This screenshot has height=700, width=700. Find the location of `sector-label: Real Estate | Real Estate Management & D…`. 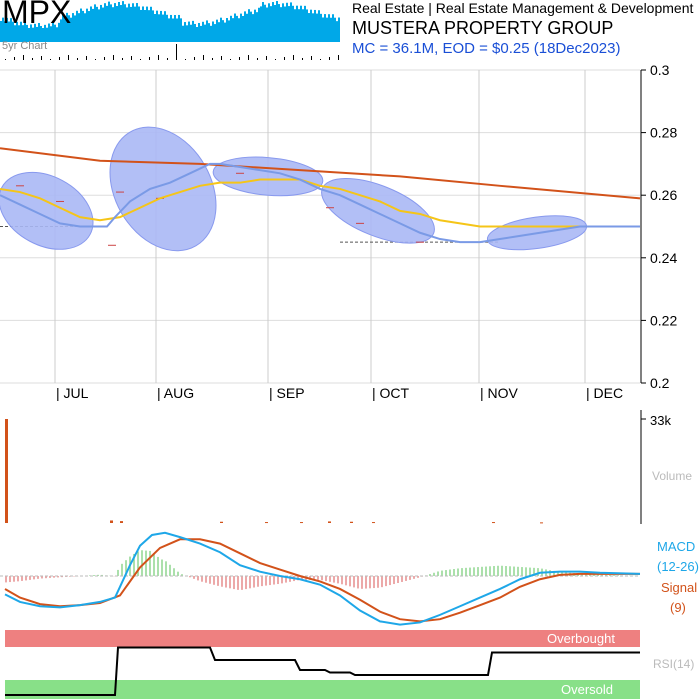

sector-label: Real Estate | Real Estate Management & D… is located at coordinates (523, 8).